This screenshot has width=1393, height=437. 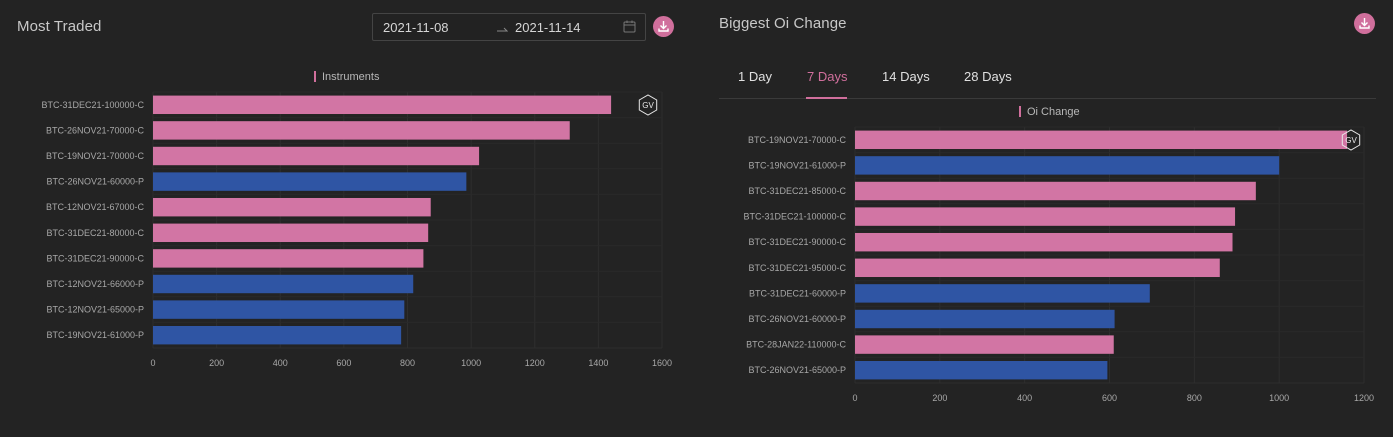 What do you see at coordinates (95, 284) in the screenshot?
I see `category-label: BTC-12NOV21-66000-P` at bounding box center [95, 284].